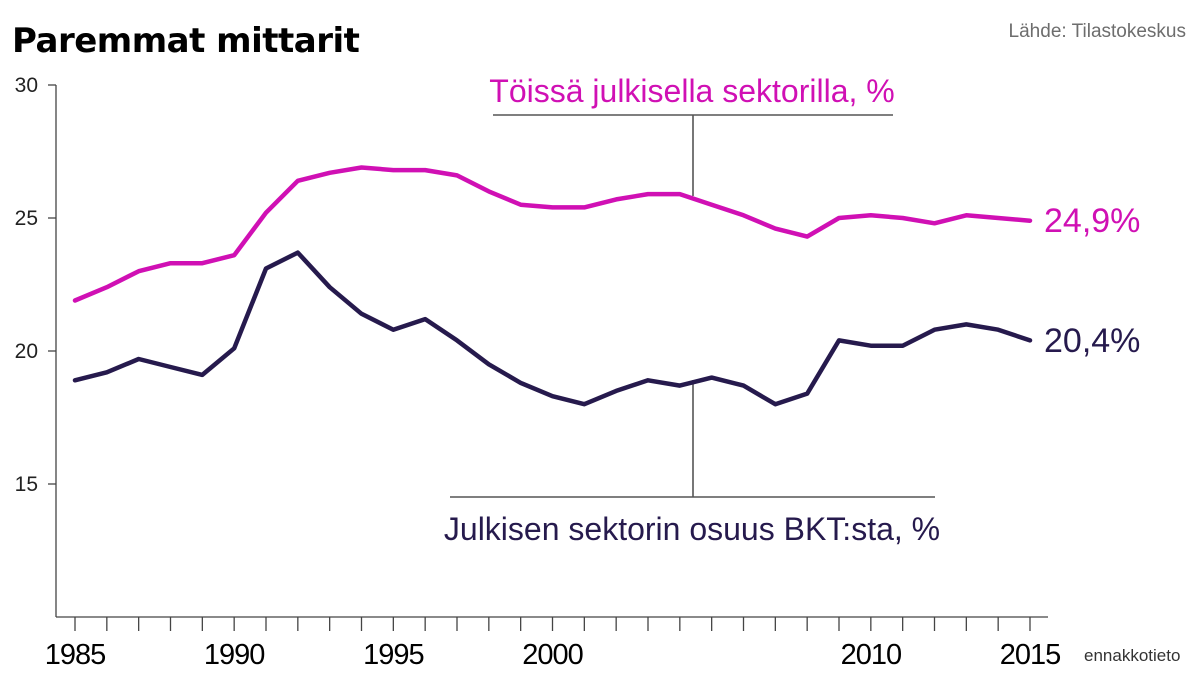 The height and width of the screenshot is (674, 1198). Describe the element at coordinates (871, 655) in the screenshot. I see `x-tick-label: 2010` at that location.